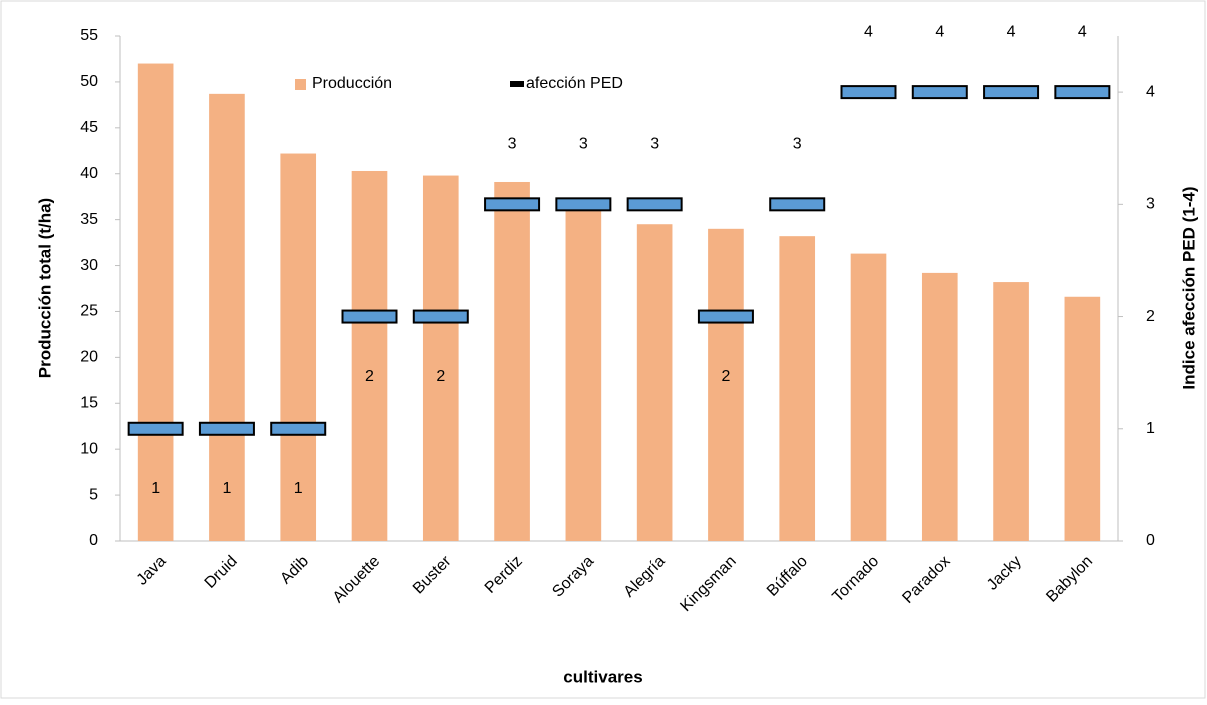 This screenshot has width=1207, height=705. I want to click on y-tick-label: 40, so click(89, 173).